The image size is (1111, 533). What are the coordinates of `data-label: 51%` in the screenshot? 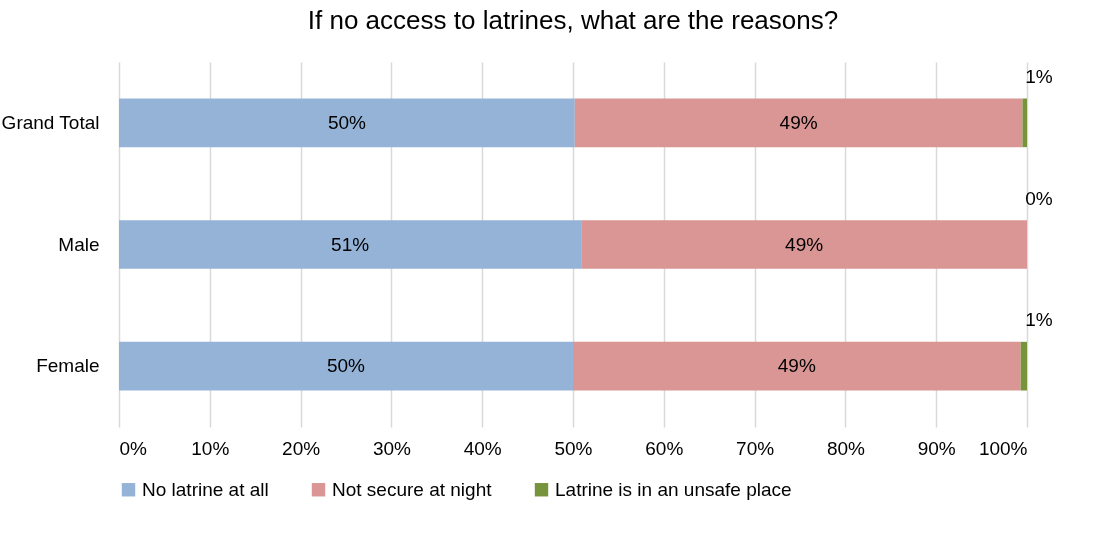 It's located at (350, 244).